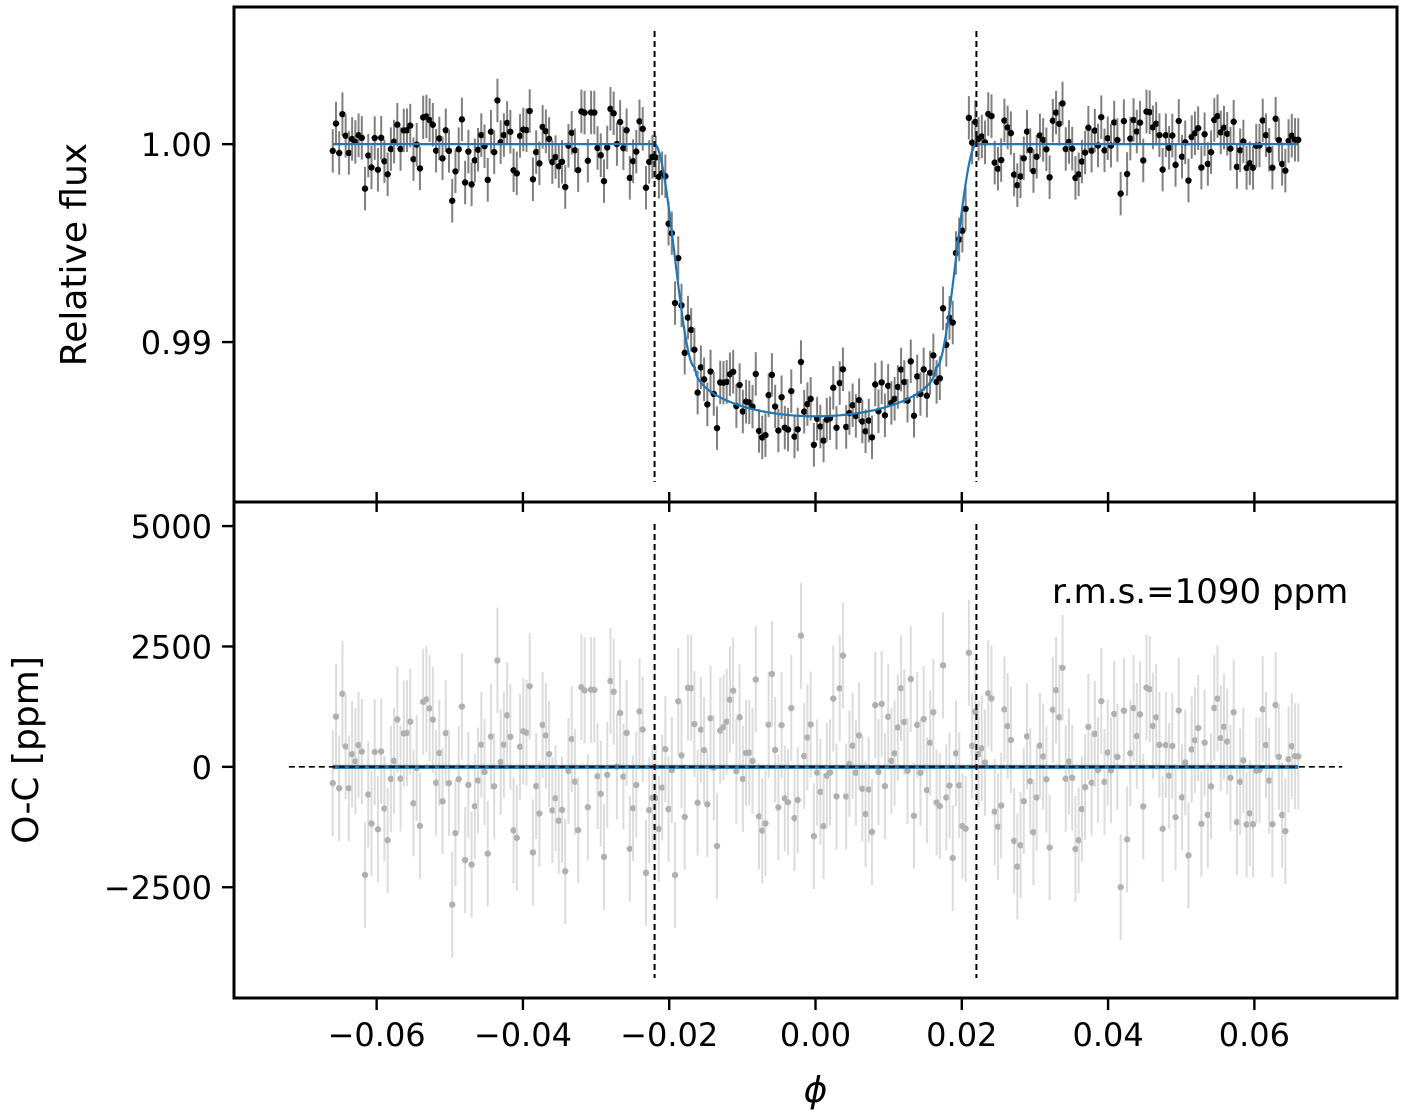  I want to click on x-tick-label: −0.02, so click(669, 1035).